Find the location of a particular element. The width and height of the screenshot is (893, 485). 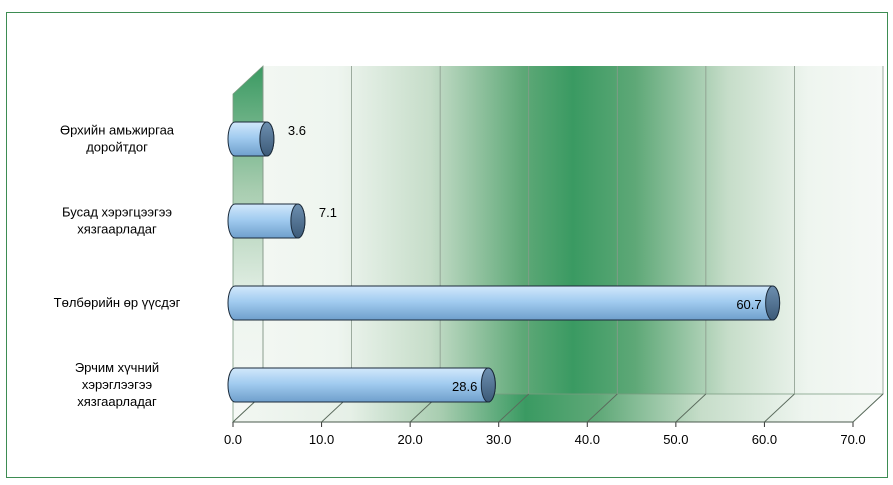

category-label-line: хэрэглээгээ is located at coordinates (117, 384).